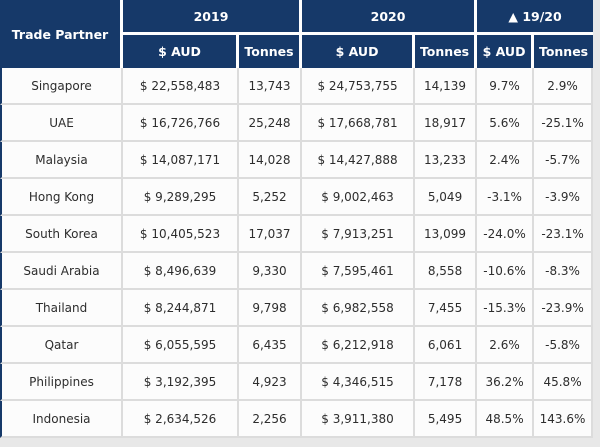  What do you see at coordinates (359, 382) in the screenshot?
I see `aud-2020-value: $ 4,346,515` at bounding box center [359, 382].